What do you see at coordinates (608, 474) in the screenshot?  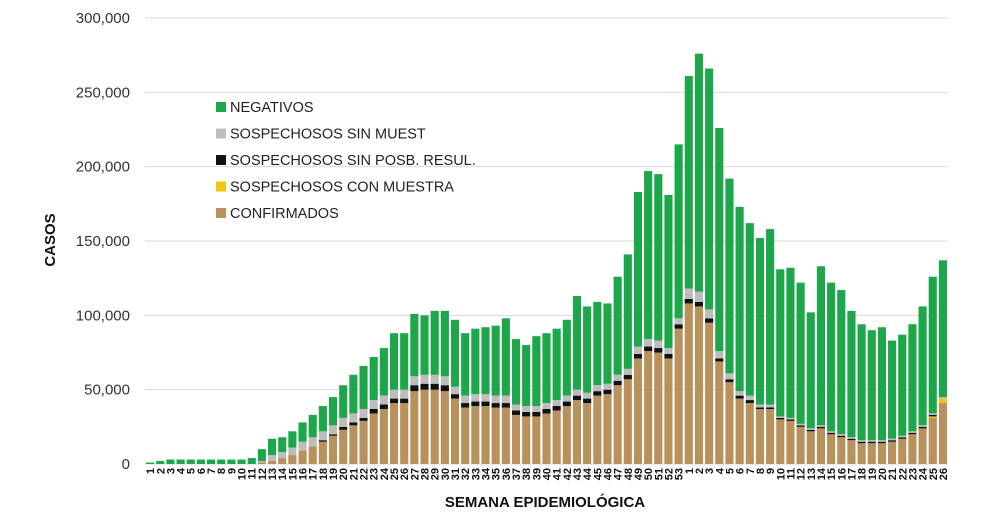 I see `x-tick-label: 46` at bounding box center [608, 474].